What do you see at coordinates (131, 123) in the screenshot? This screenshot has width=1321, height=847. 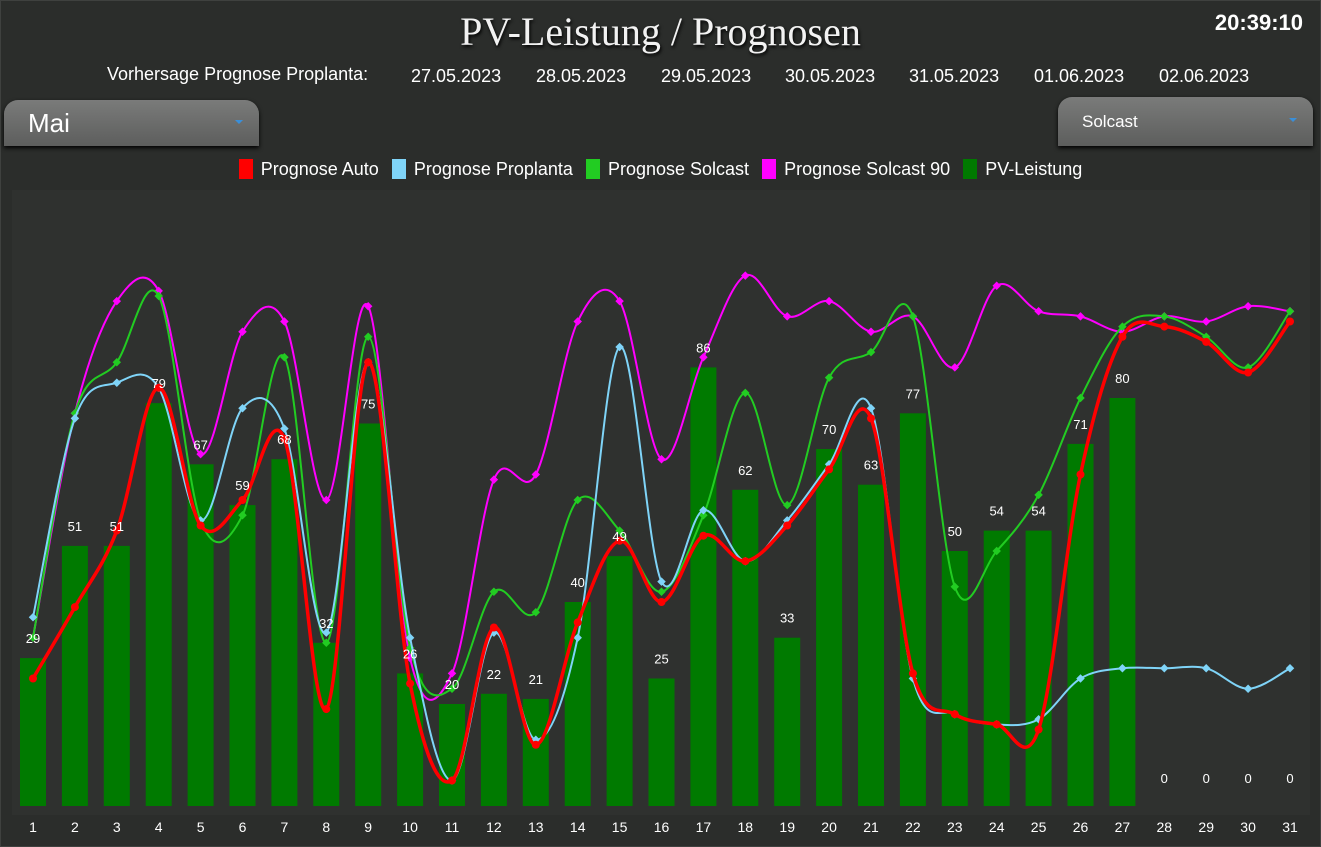 I see `month-select: Mai` at bounding box center [131, 123].